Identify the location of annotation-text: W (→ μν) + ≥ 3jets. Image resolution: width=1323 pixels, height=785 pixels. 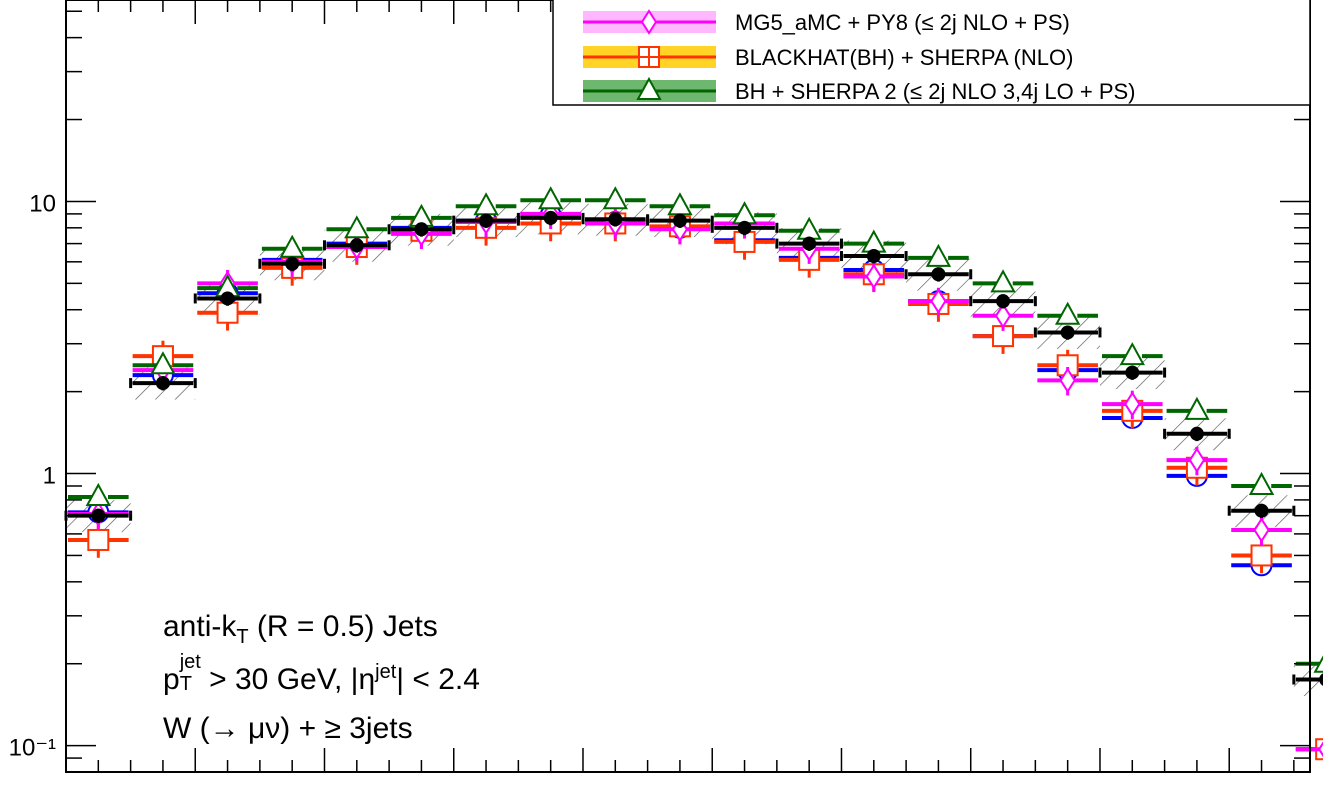
(288, 728).